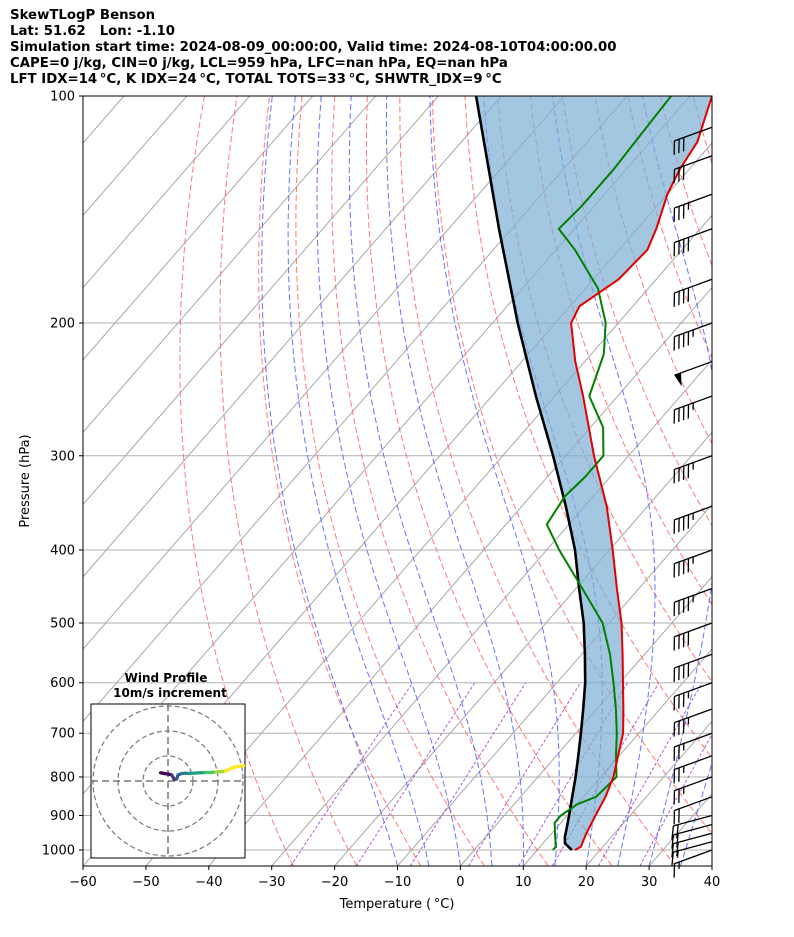 The width and height of the screenshot is (794, 937). What do you see at coordinates (62, 683) in the screenshot?
I see `y-tick-label: 600` at bounding box center [62, 683].